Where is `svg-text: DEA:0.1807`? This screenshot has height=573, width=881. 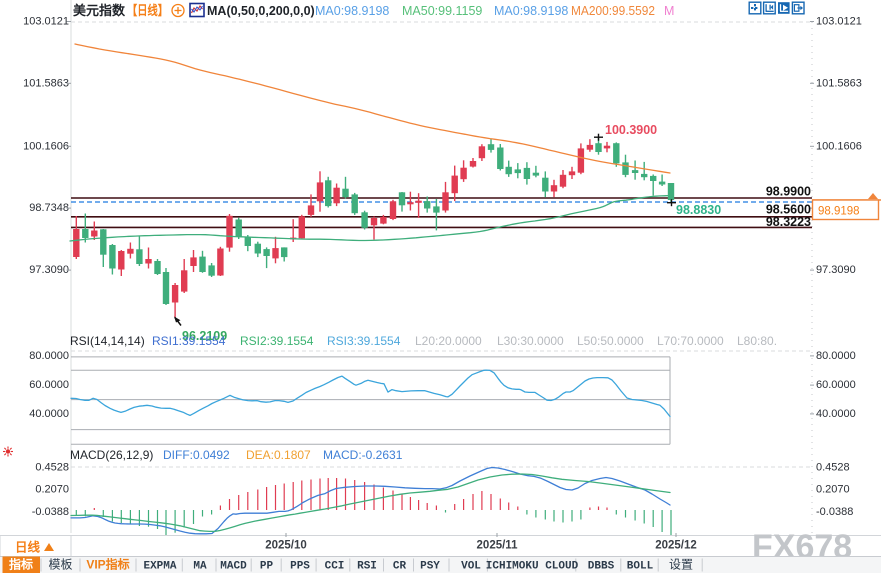 svg-text: DEA:0.1807 is located at coordinates (278, 455).